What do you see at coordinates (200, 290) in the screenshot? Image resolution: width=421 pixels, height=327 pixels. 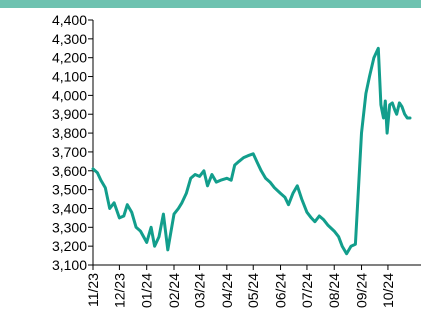 I see `x-tick-label: 03/24` at bounding box center [200, 290].